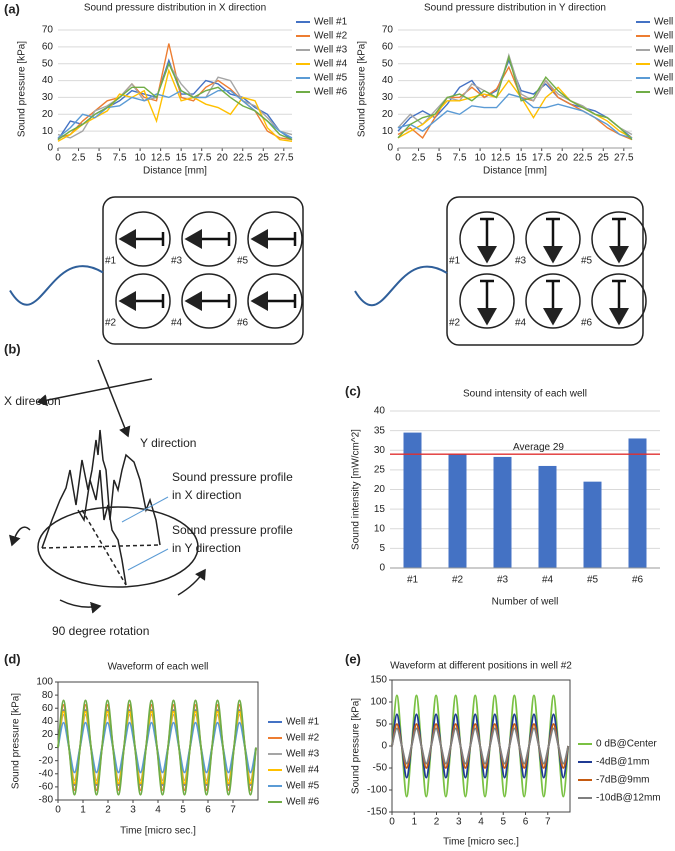  I want to click on x-tick-label: #2, so click(458, 580).